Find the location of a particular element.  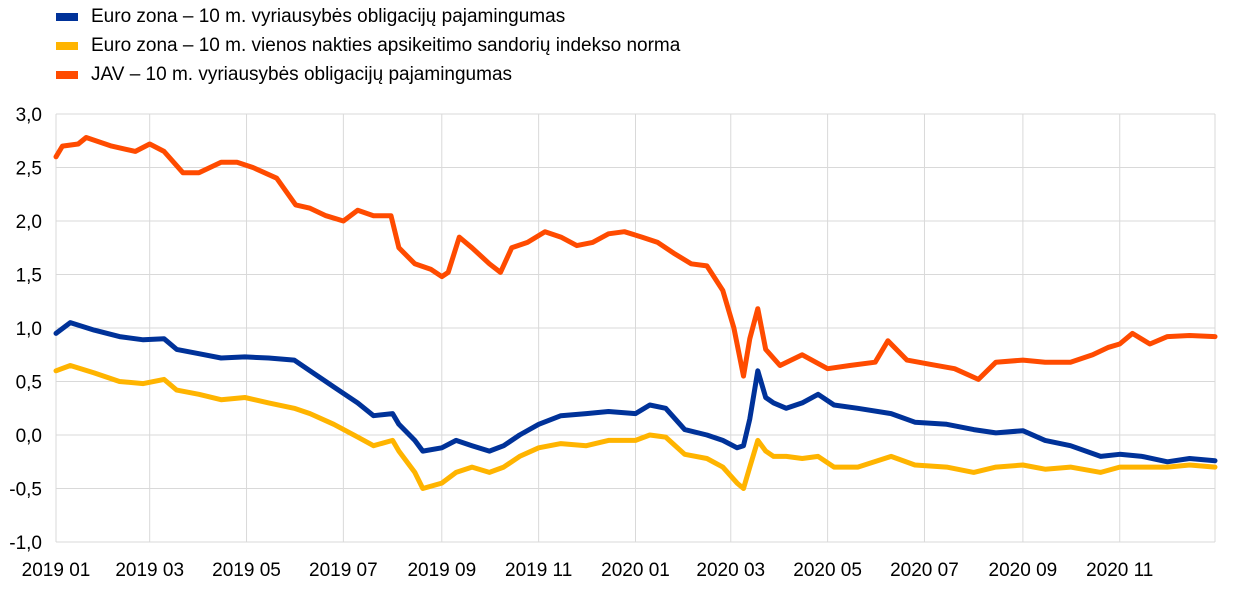

x-tick-label: 2019 03 is located at coordinates (149, 570).